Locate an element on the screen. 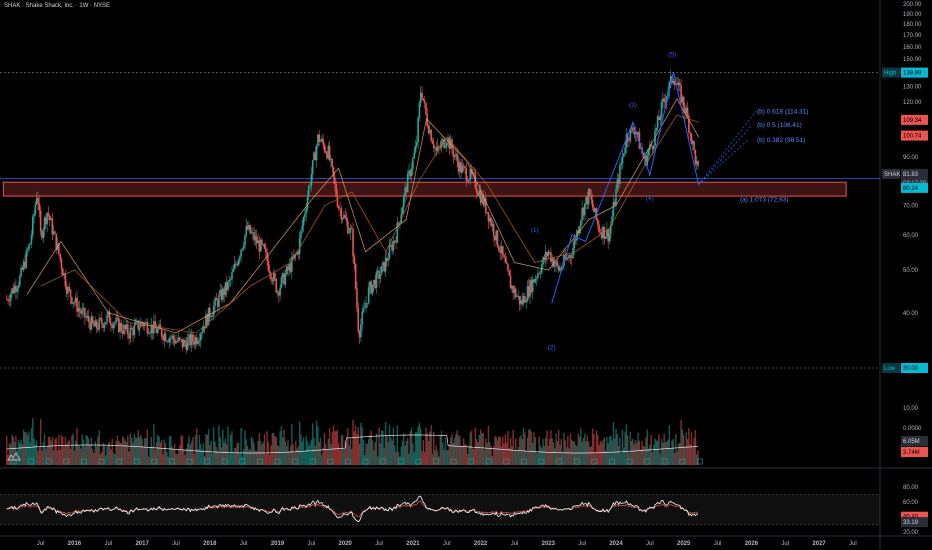 The image size is (932, 550). price-tag-value-bg is located at coordinates (914, 135).